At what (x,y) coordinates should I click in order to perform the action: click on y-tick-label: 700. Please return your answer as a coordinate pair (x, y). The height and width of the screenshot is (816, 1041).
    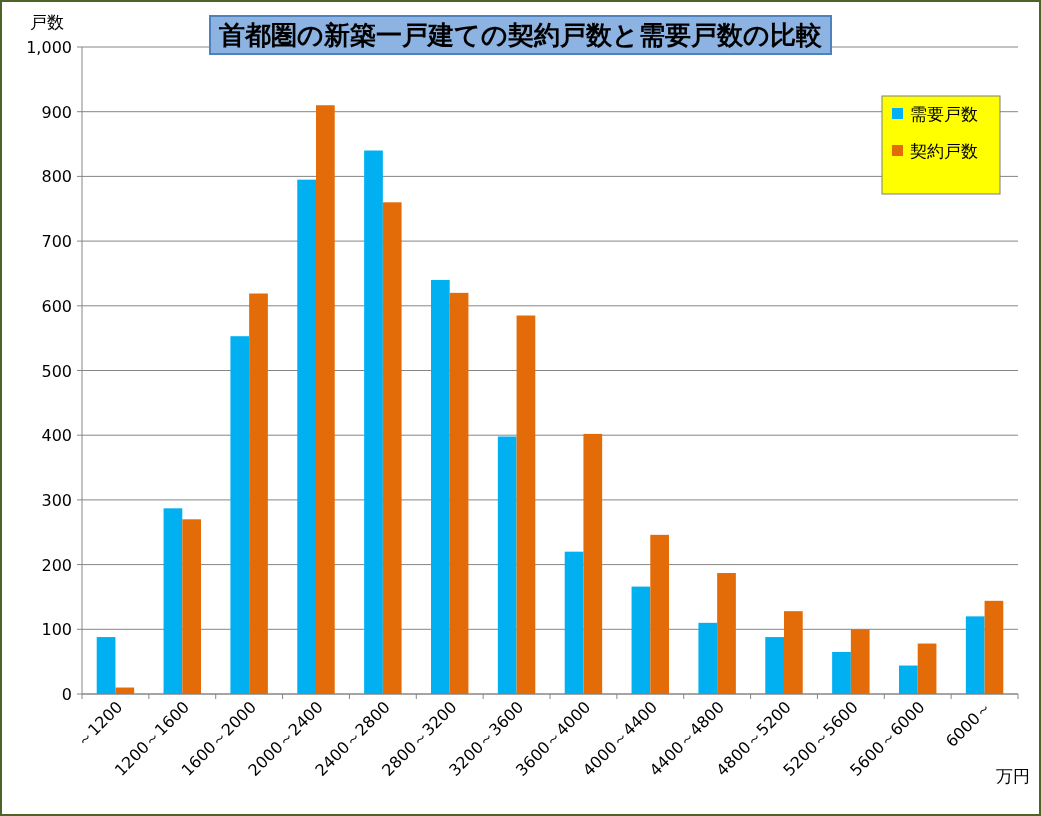
    Looking at the image, I should click on (56, 242).